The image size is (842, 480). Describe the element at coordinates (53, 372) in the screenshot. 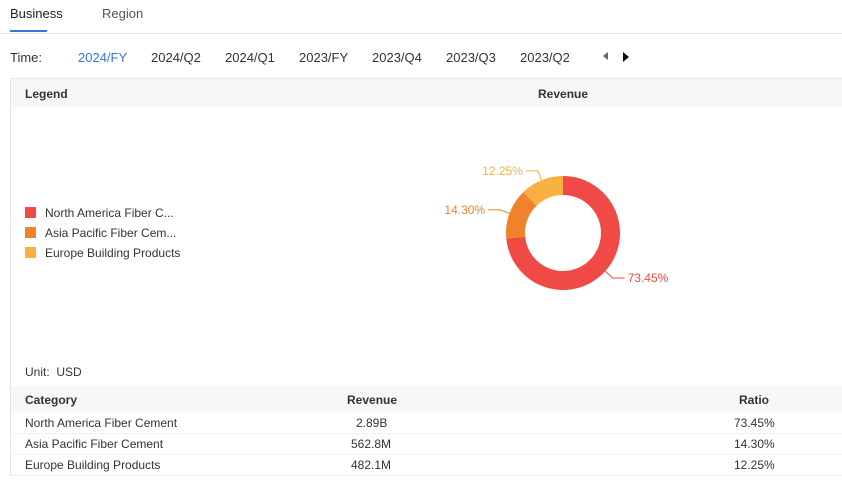

I see `unit-label: Unit: USD` at that location.